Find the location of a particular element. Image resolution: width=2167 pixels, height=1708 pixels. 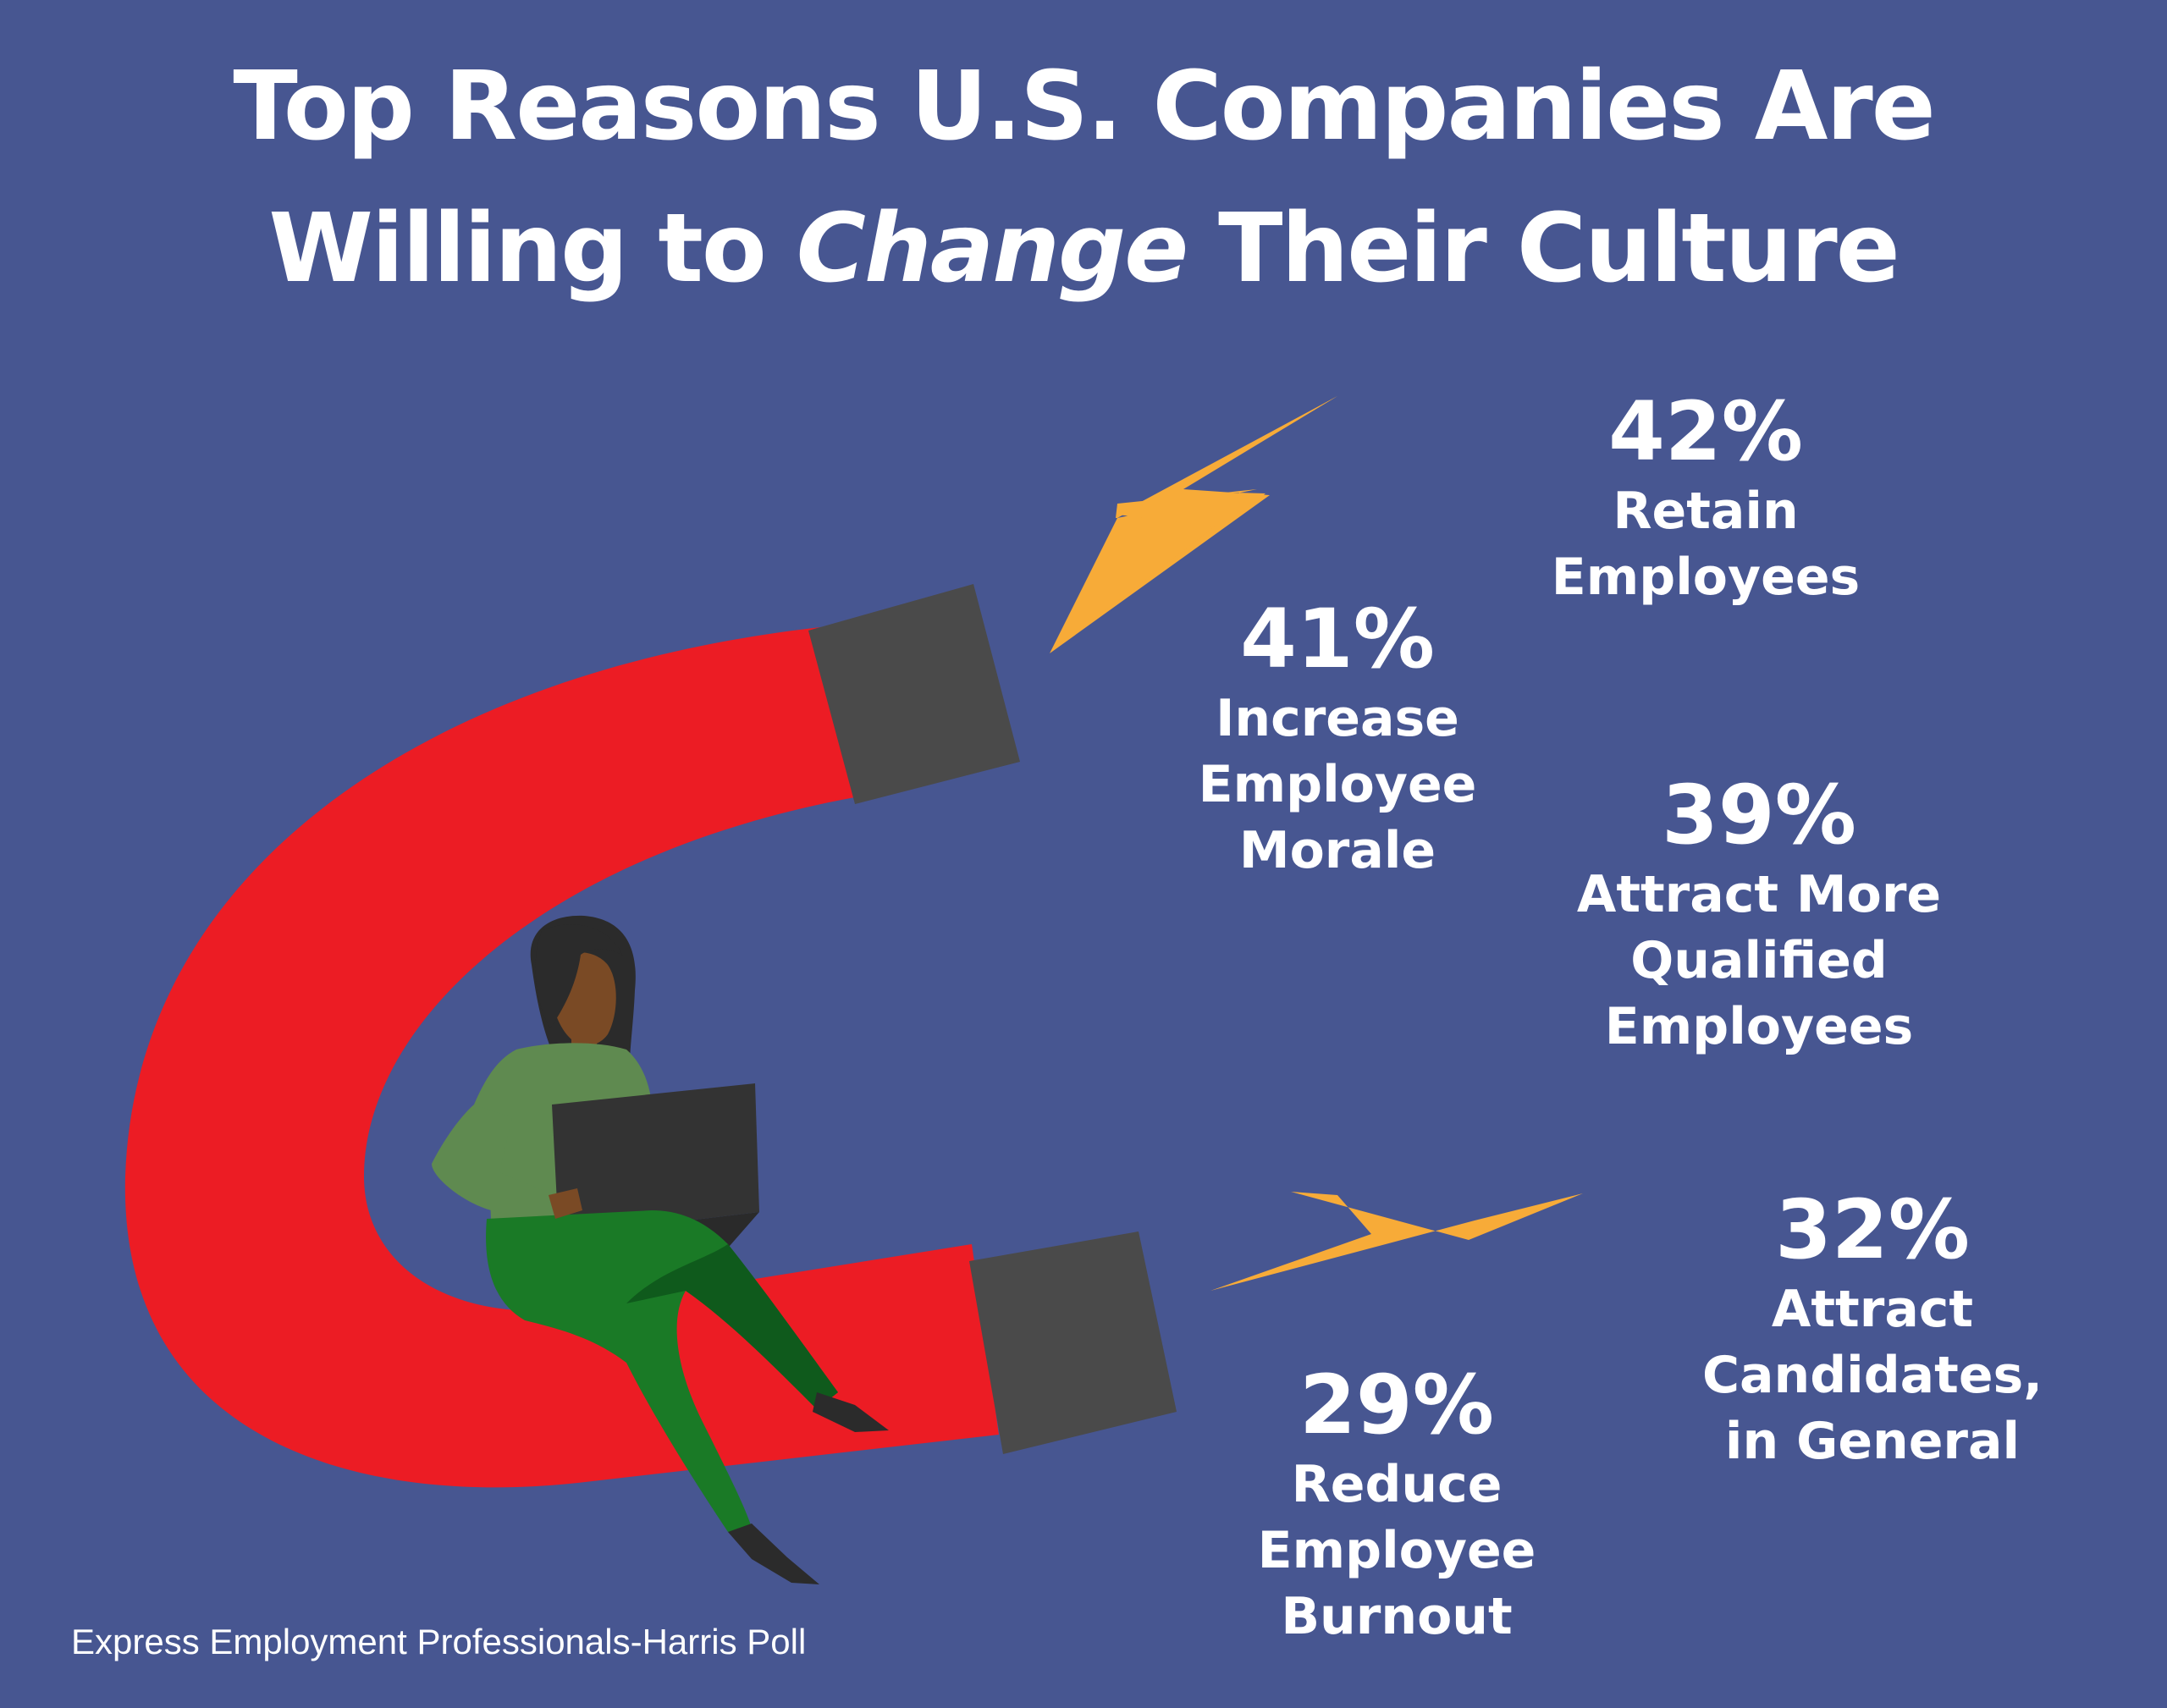

lightning-bolt-icon is located at coordinates (1193, 524).